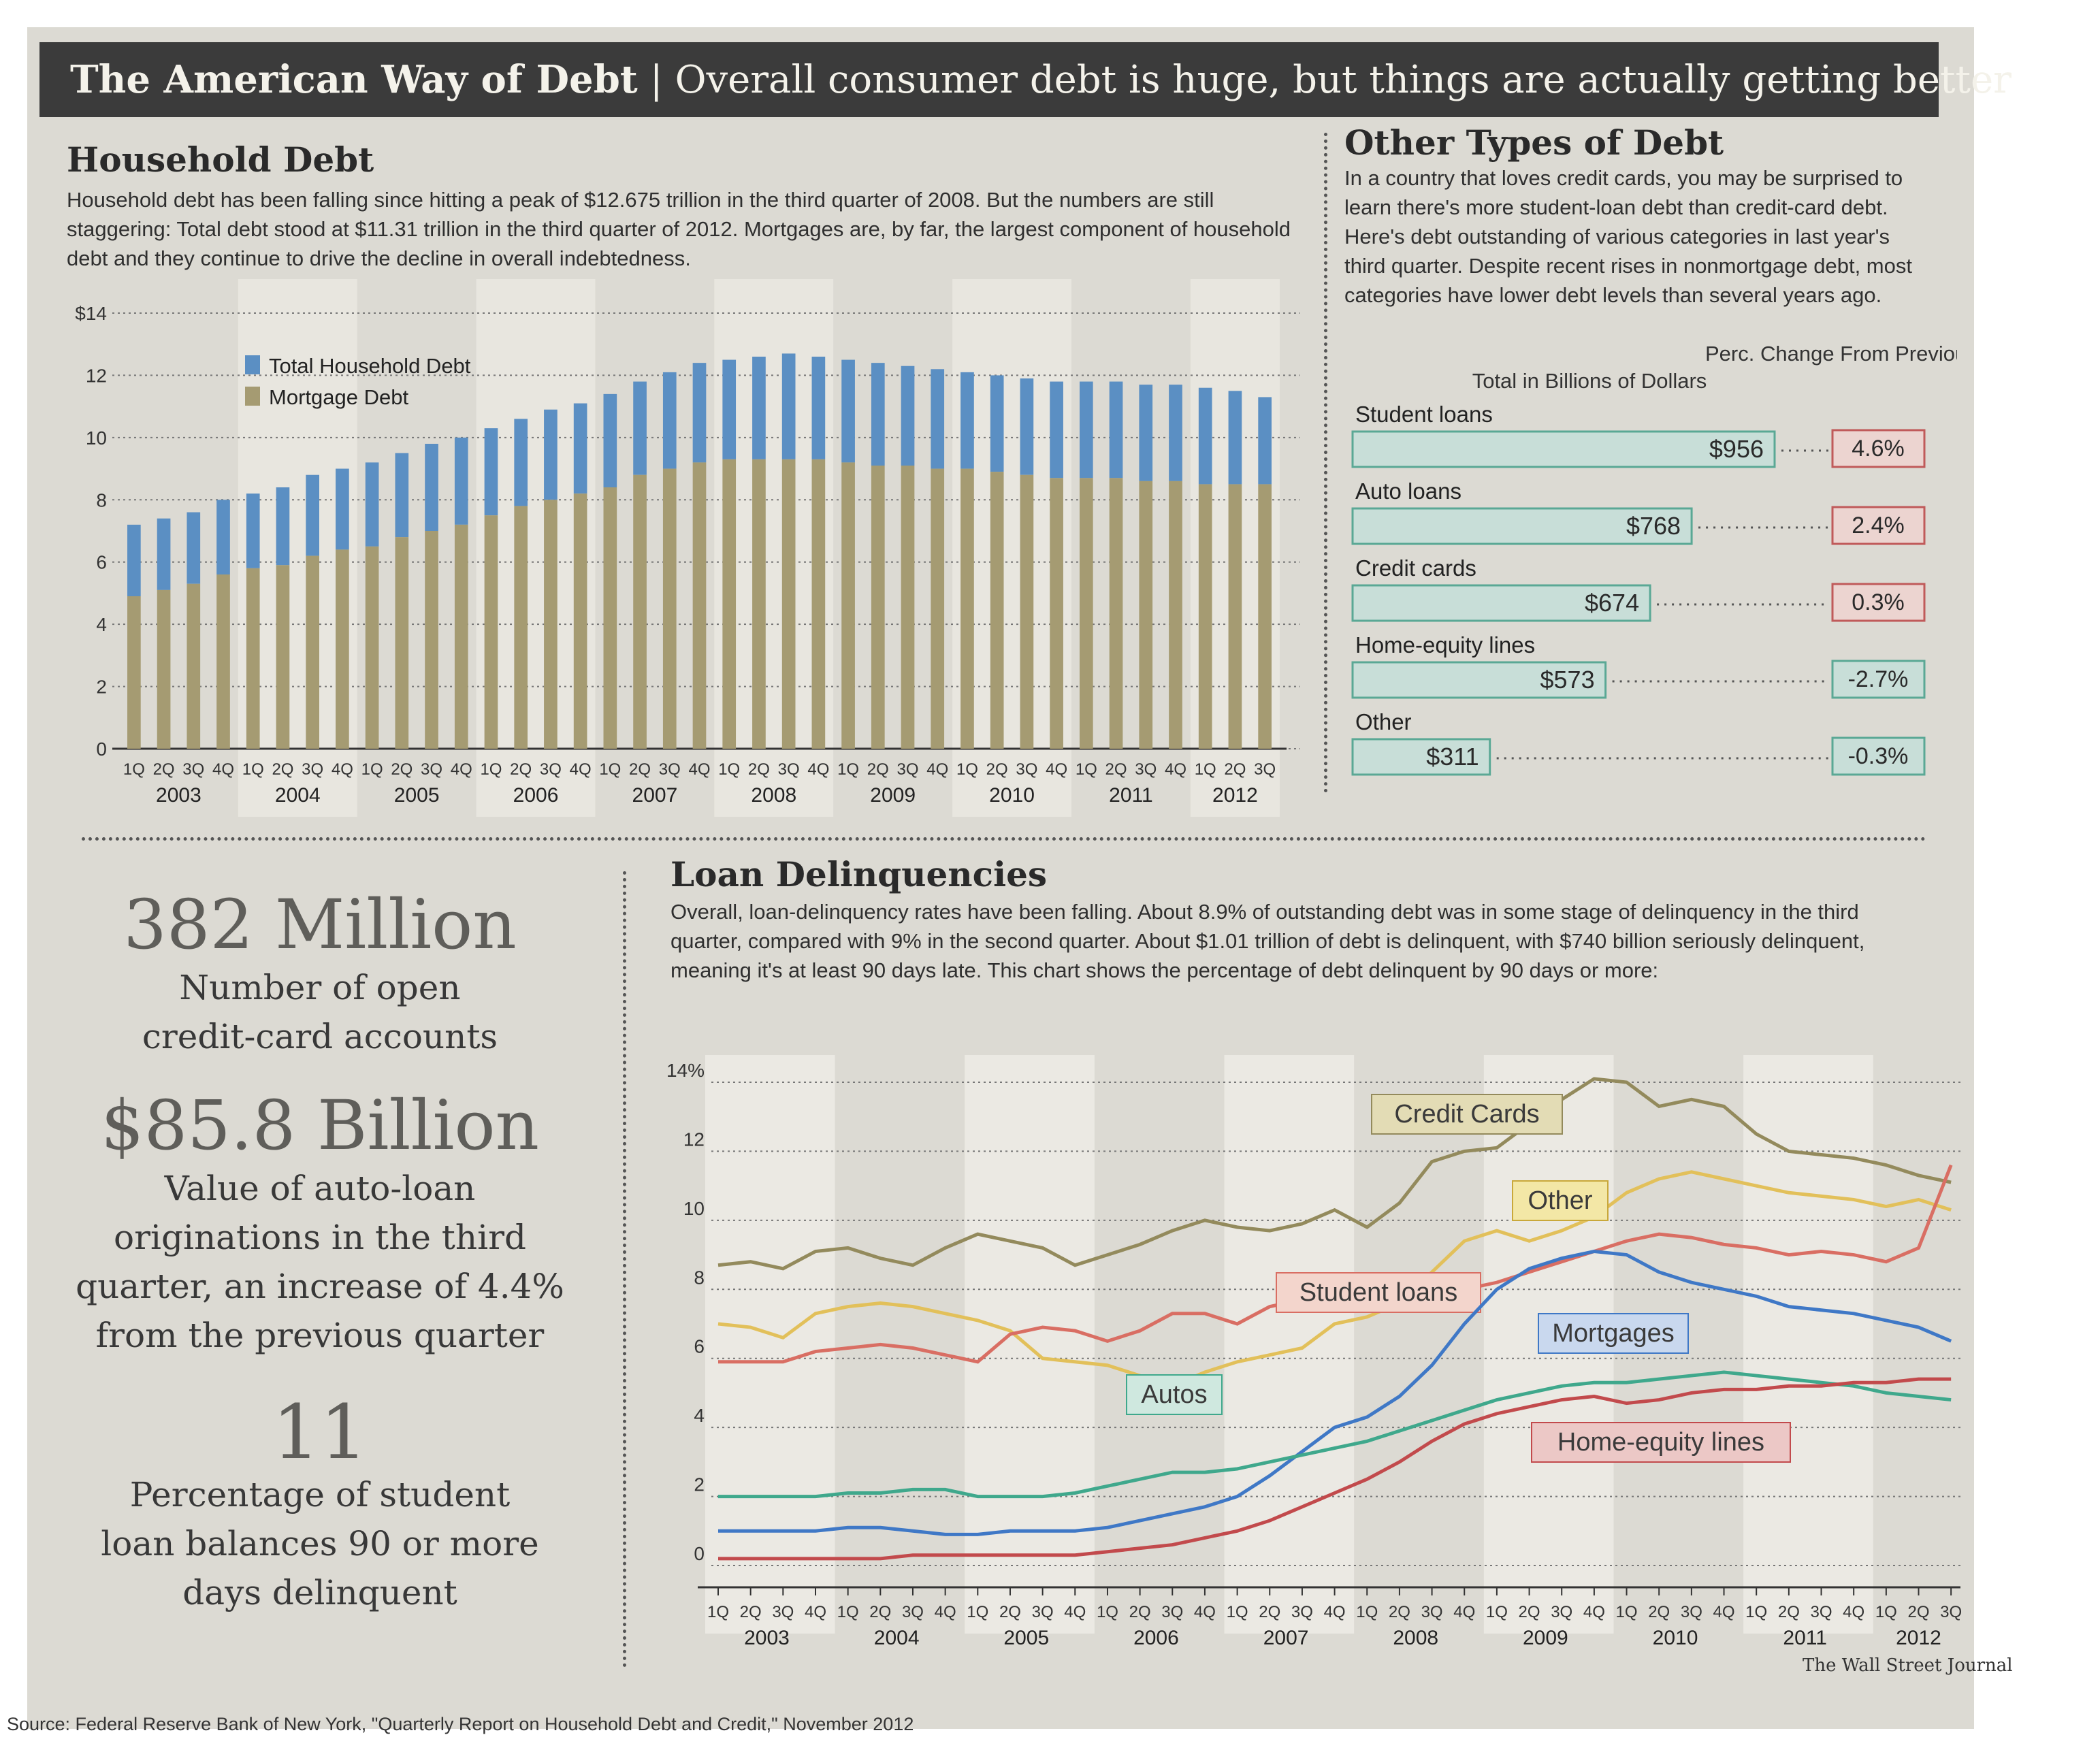  Describe the element at coordinates (1879, 602) in the screenshot. I see `pct-change-label: 0.3%` at that location.